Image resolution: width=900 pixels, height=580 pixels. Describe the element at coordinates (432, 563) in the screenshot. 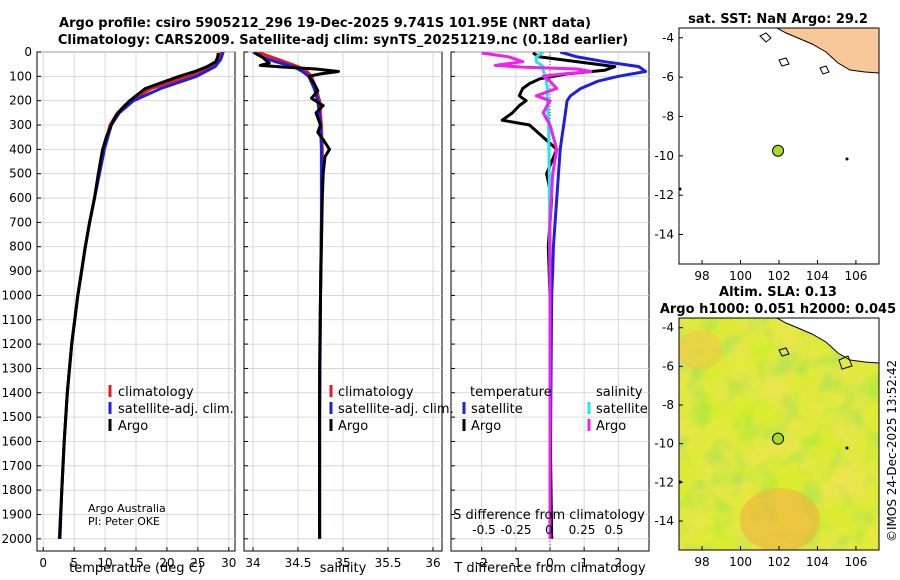

I see `x-tick-label: 36` at that location.